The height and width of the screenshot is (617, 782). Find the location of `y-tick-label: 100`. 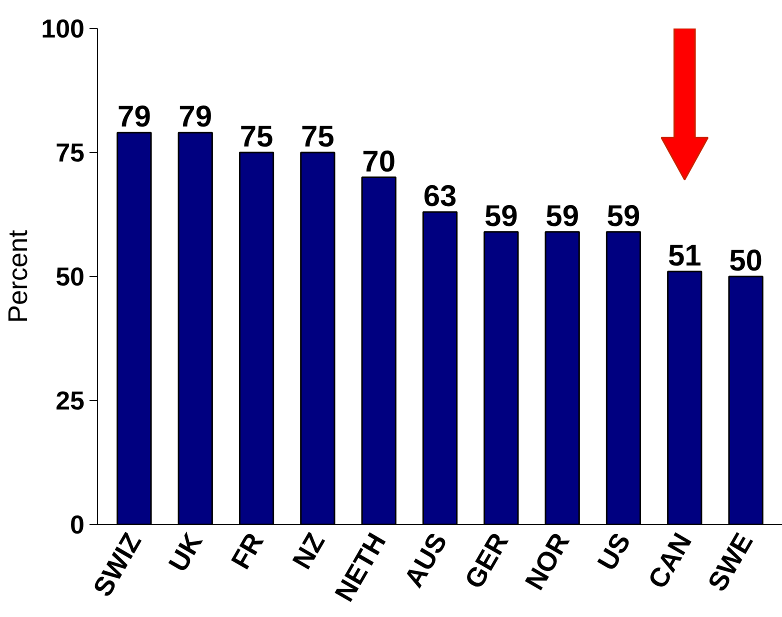

y-tick-label: 100 is located at coordinates (63, 29).